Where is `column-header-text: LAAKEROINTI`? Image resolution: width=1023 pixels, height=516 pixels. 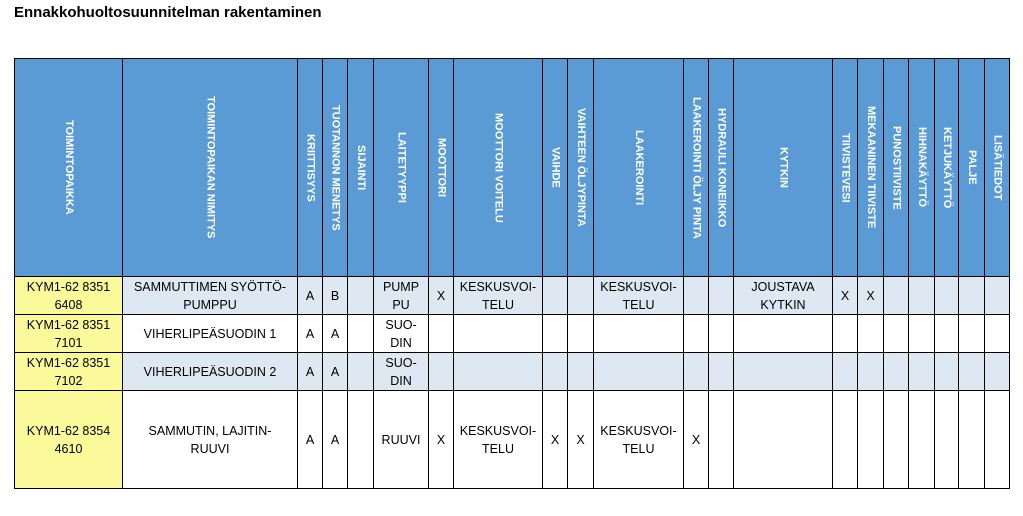
column-header-text: LAAKEROINTI is located at coordinates (639, 167).